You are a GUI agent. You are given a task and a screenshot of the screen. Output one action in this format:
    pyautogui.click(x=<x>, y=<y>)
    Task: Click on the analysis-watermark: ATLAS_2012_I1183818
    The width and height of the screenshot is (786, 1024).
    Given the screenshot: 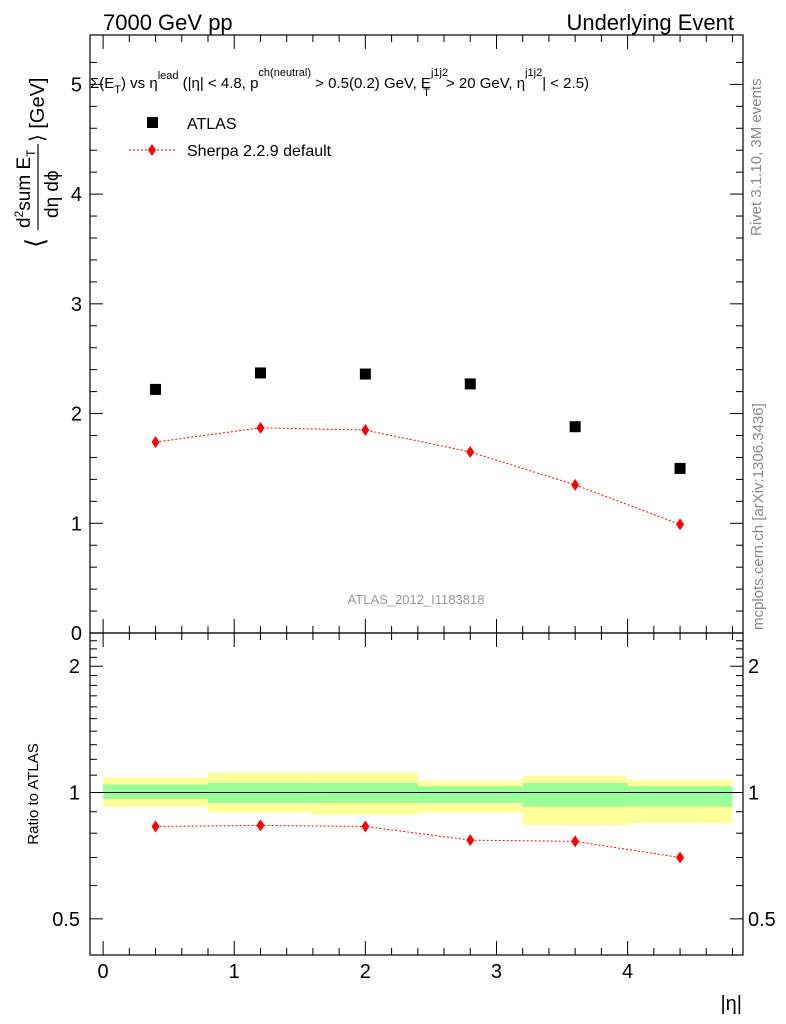 What is the action you would take?
    pyautogui.click(x=416, y=599)
    